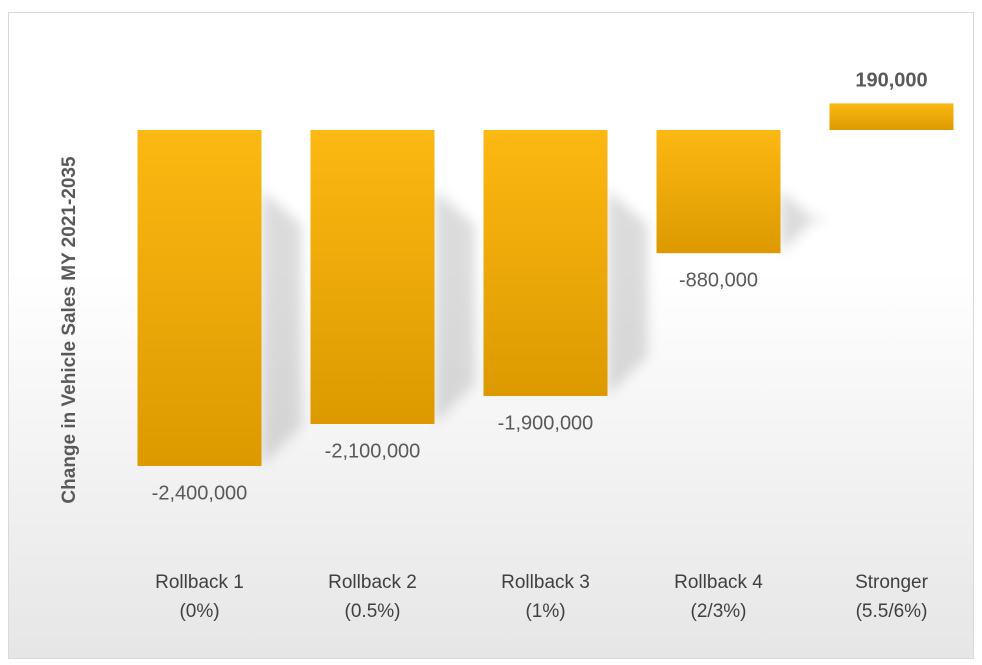  Describe the element at coordinates (69, 330) in the screenshot. I see `y-axis-title: Change in Vehicle Sales MY 2021-2035` at that location.